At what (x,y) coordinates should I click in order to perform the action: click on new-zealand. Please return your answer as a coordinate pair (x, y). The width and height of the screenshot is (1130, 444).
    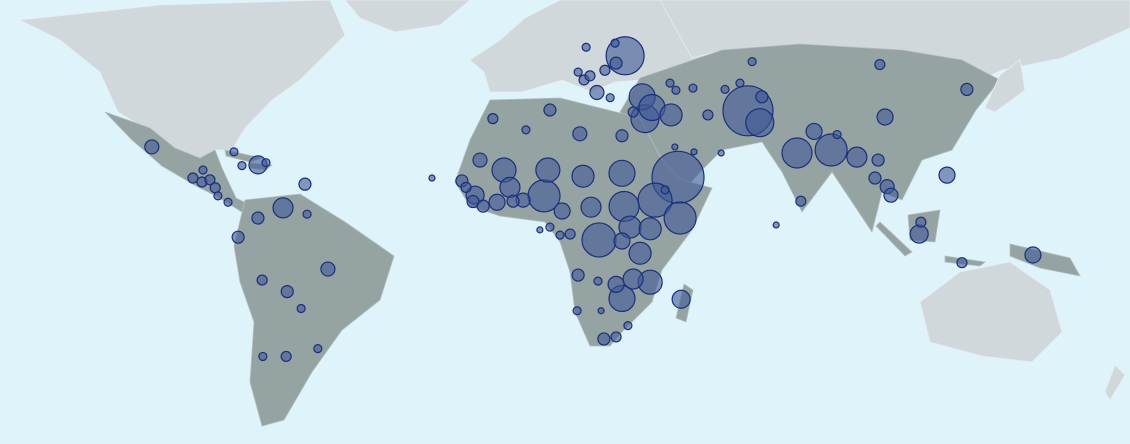
    Looking at the image, I should click on (1115, 382).